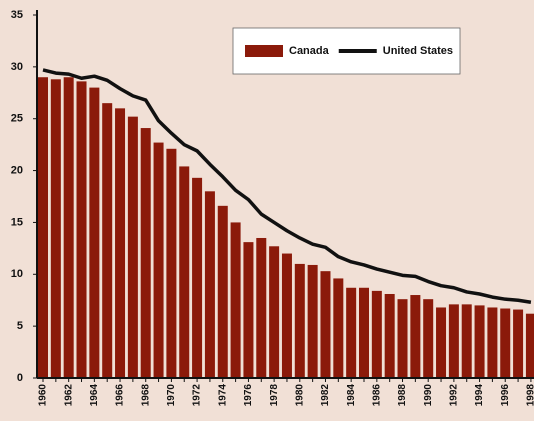 This screenshot has height=421, width=534. Describe the element at coordinates (17, 170) in the screenshot. I see `y-tick-label: 20` at that location.